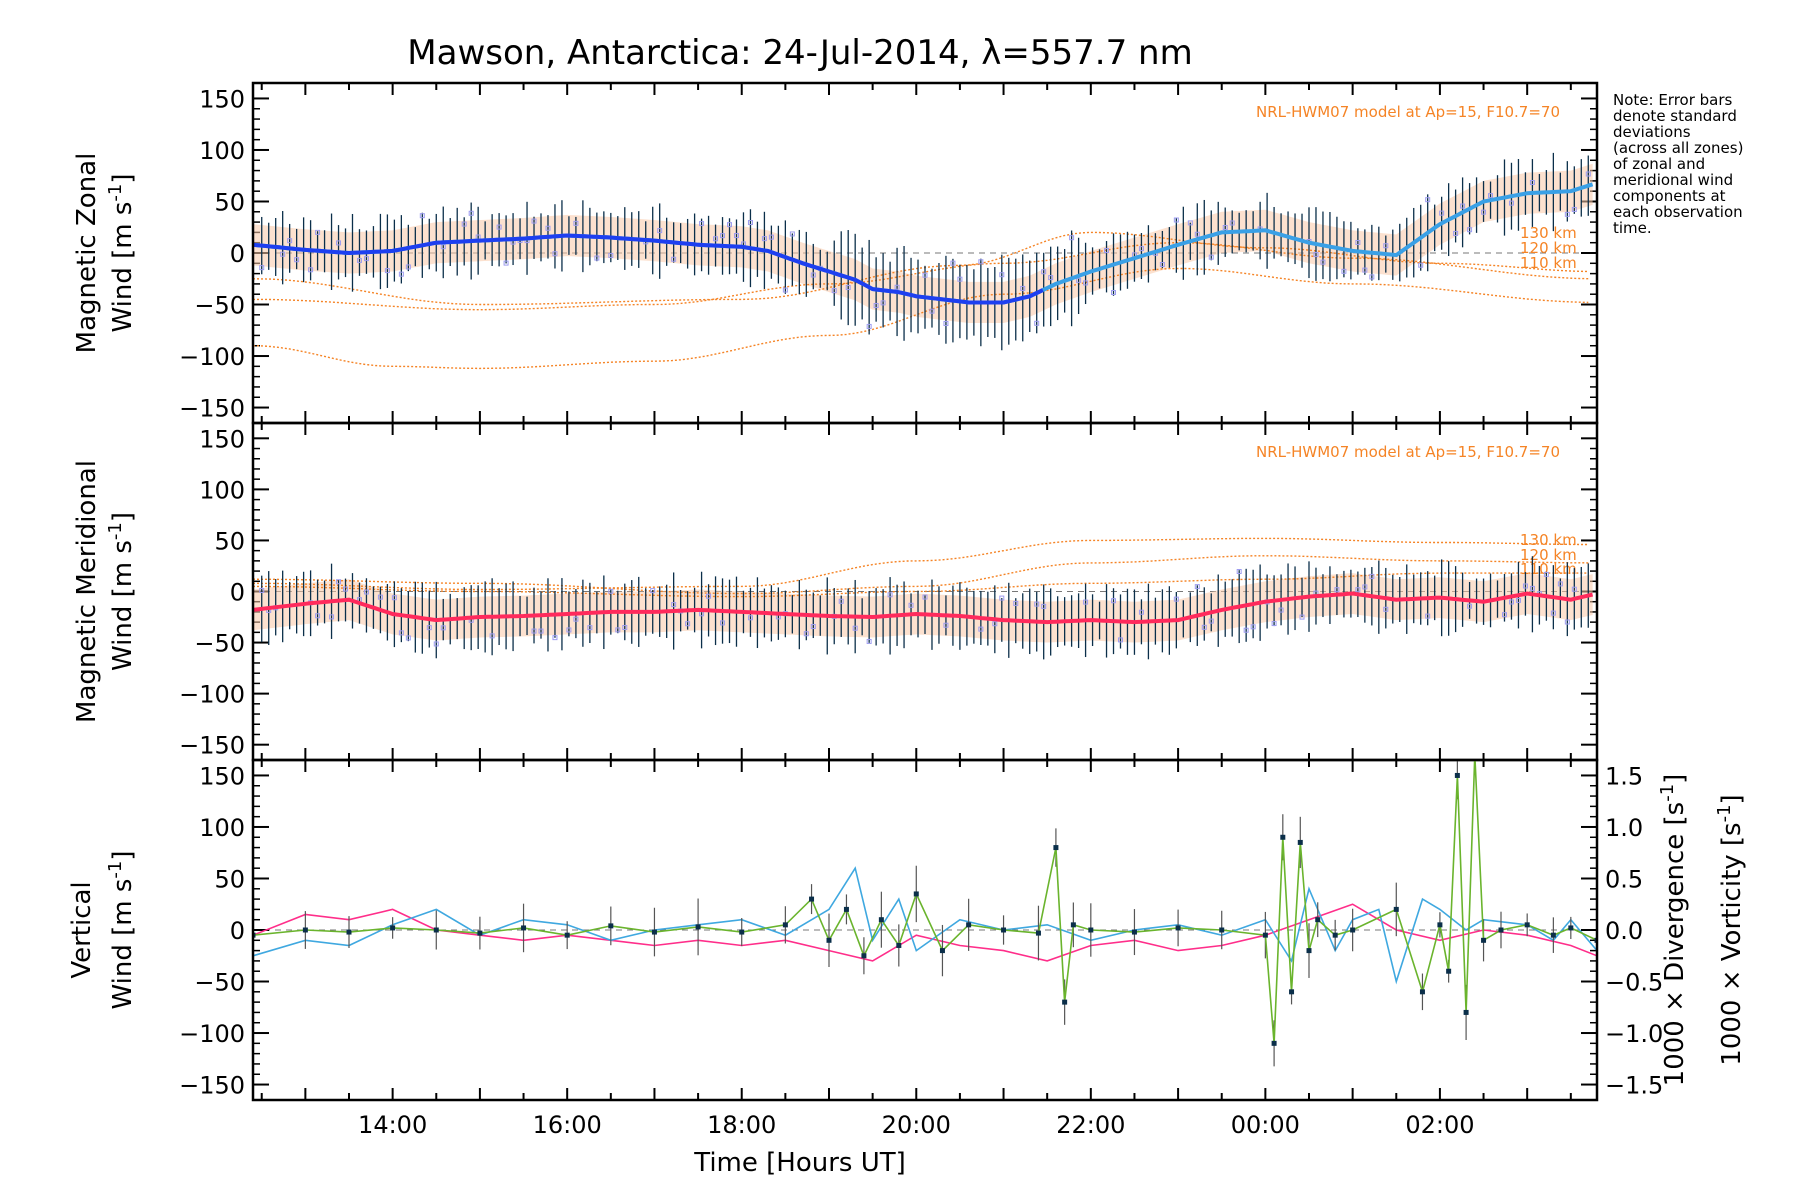  Describe the element at coordinates (1408, 452) in the screenshot. I see `model-label: NRL-HWM07 model at Ap=15, F10.7=70` at that location.